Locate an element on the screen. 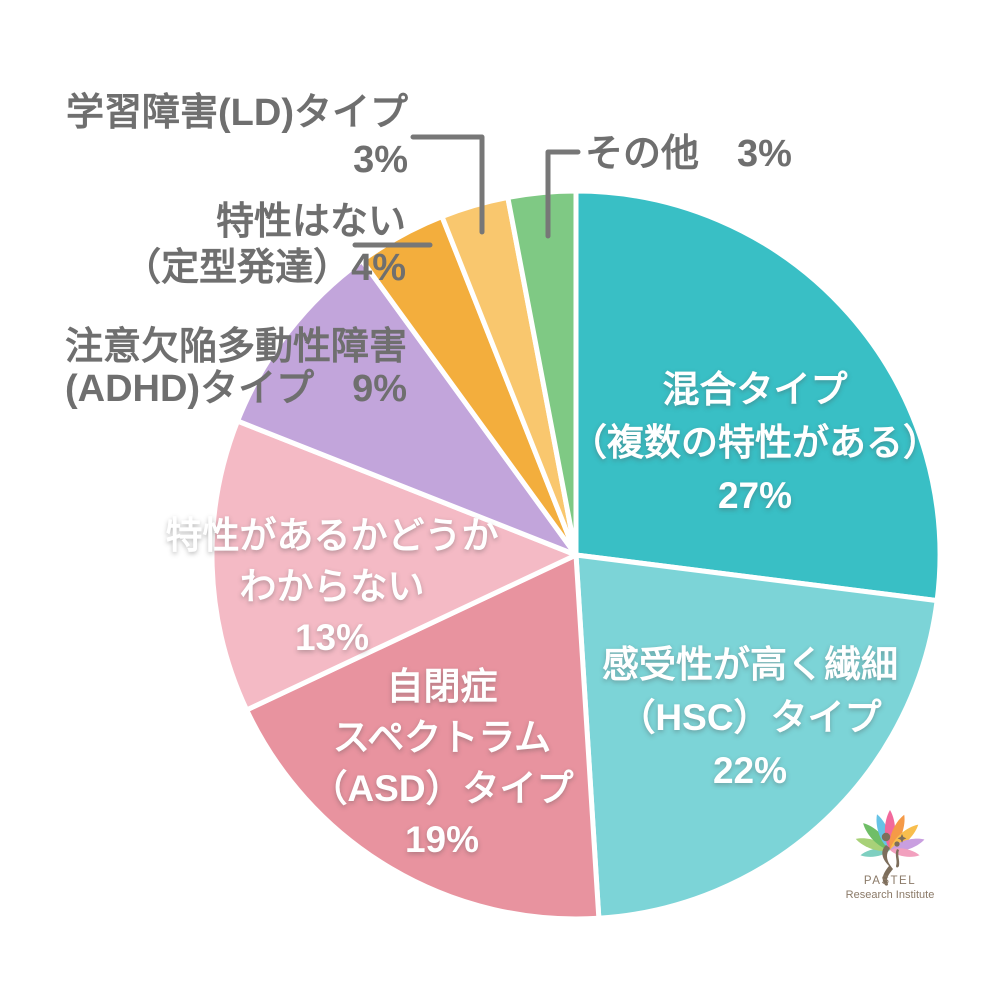 The image size is (1000, 1000). slice-label-0: 混合タイプ （複数の特性がある） 27% is located at coordinates (755, 442).